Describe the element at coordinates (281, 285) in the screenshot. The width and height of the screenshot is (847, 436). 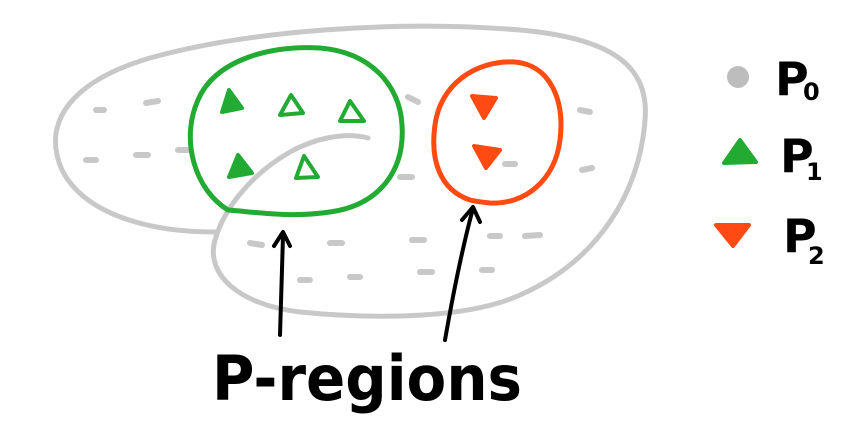
I see `arrow-to-p1-region` at that location.